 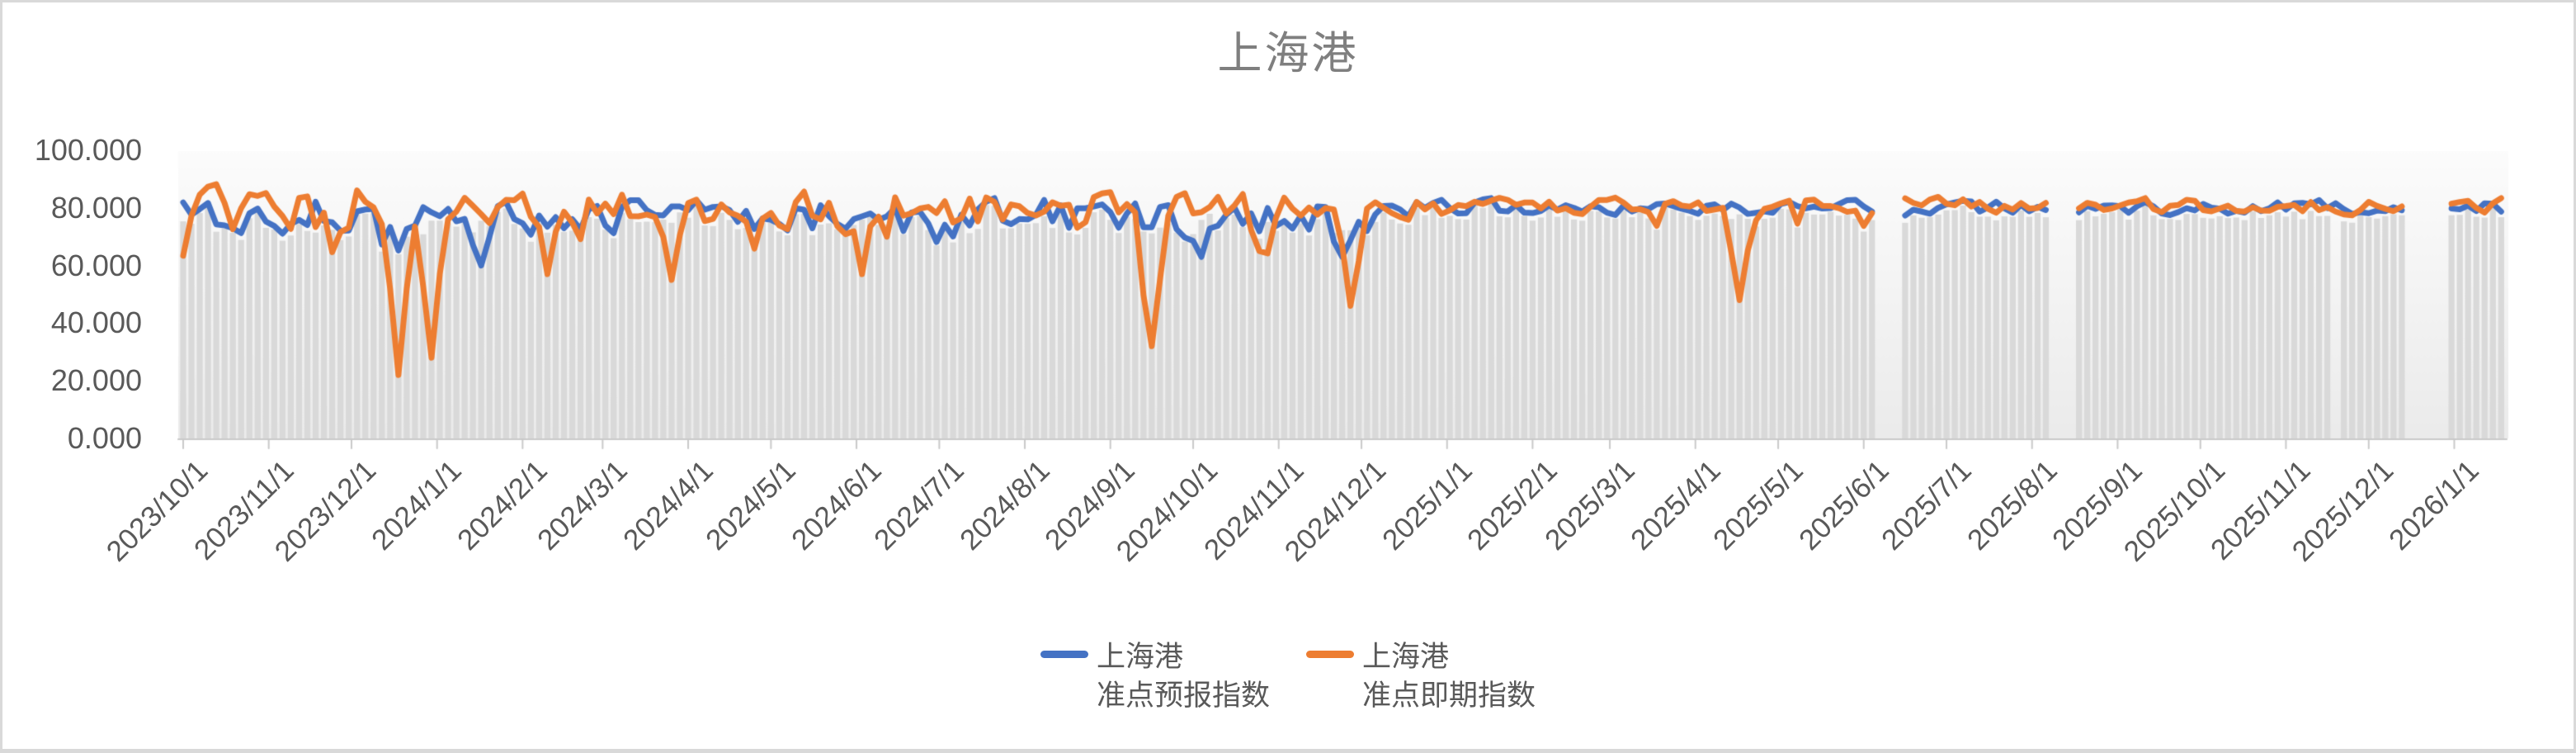 What do you see at coordinates (96, 207) in the screenshot?
I see `y-axis-tick-label: 80.000` at bounding box center [96, 207].